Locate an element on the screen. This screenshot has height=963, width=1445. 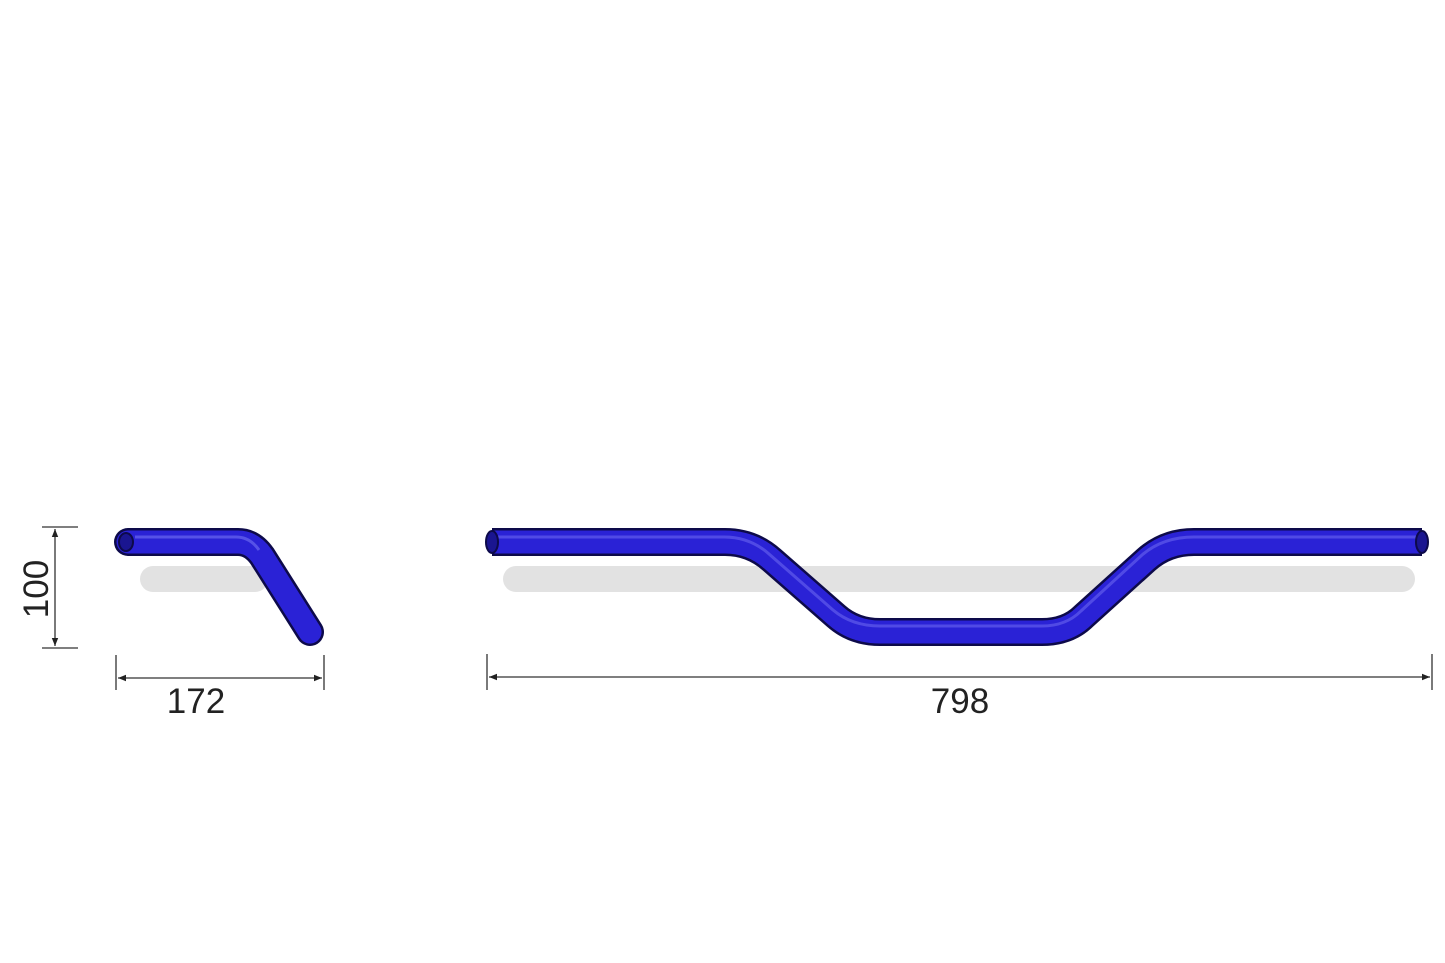
height-dimension: 100 is located at coordinates (47, 587).